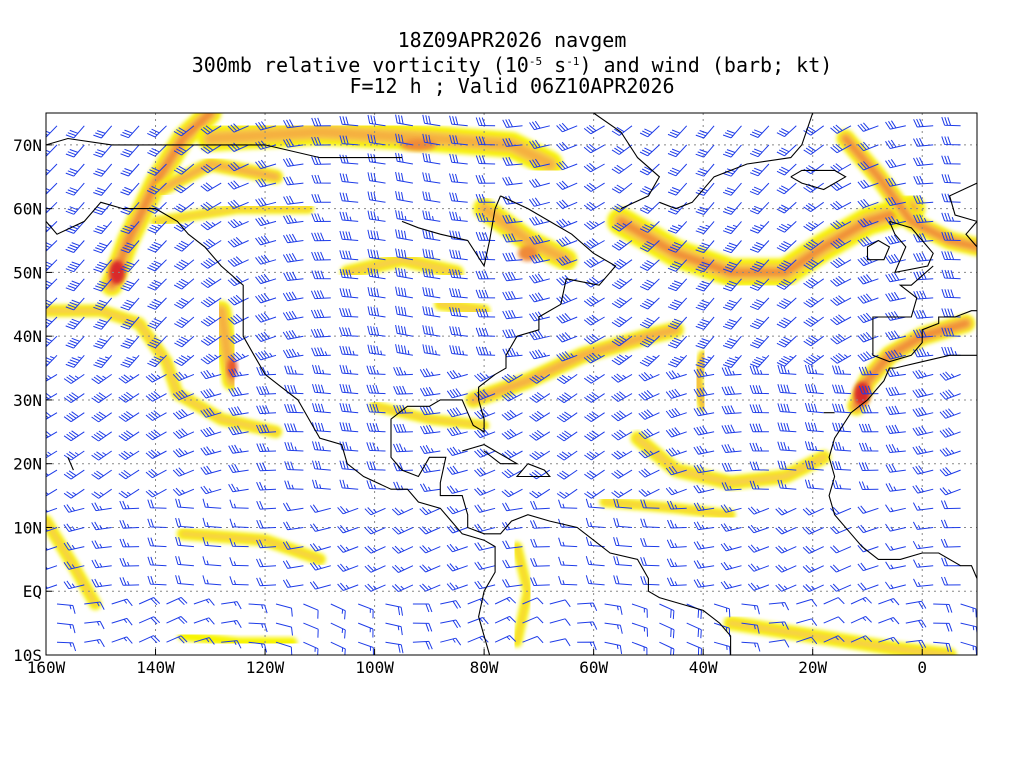 This screenshot has height=768, width=1024. I want to click on scandinavia-coast, so click(962, 215).